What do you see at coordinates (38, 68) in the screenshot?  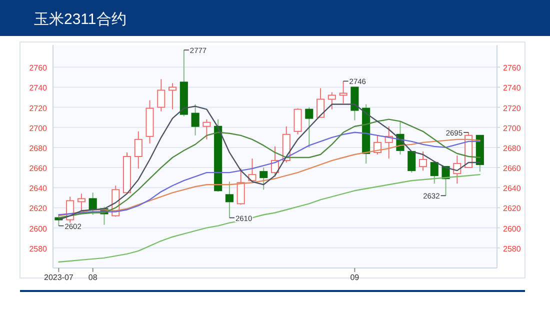 I see `y-tick-label: 2760` at bounding box center [38, 68].